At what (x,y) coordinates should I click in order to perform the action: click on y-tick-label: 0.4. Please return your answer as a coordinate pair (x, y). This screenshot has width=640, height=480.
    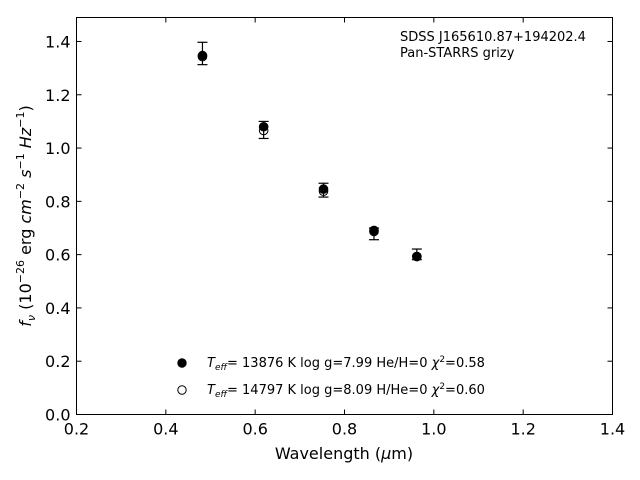
    Looking at the image, I should click on (57, 308).